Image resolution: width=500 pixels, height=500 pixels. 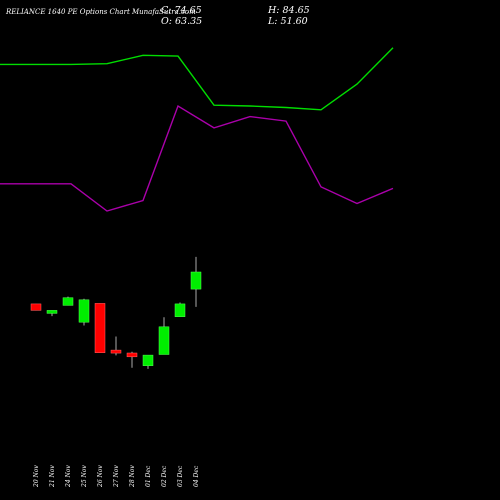 What do you see at coordinates (181, 10) in the screenshot?
I see `close-value: C: 74.65` at bounding box center [181, 10].